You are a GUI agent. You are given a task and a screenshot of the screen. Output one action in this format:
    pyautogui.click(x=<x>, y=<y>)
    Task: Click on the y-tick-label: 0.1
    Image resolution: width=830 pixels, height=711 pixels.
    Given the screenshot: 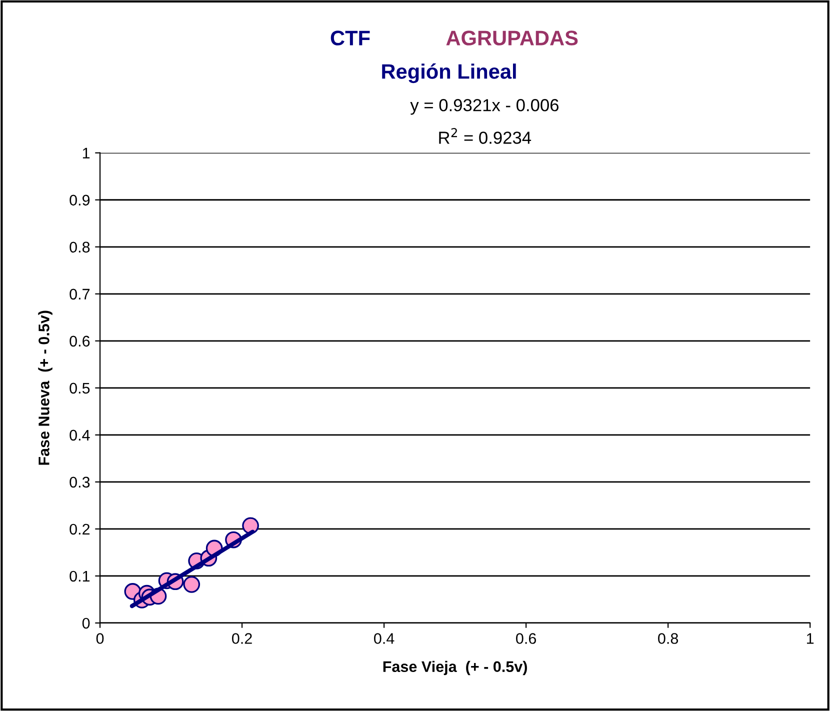 What is the action you would take?
    pyautogui.click(x=80, y=576)
    